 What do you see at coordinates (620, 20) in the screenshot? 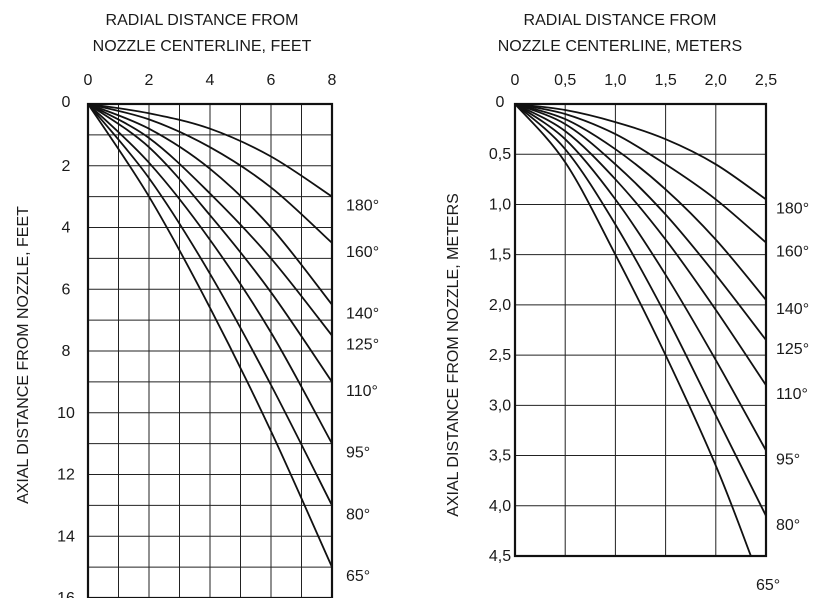
I see `chart-meters-title-line-1: RADIAL DISTANCE FROM` at bounding box center [620, 20].